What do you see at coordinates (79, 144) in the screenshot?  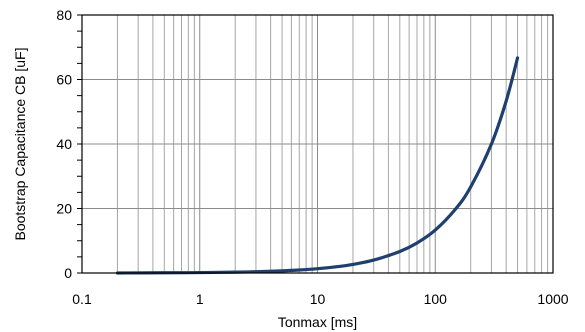 I see `y-minor-ticks` at bounding box center [79, 144].